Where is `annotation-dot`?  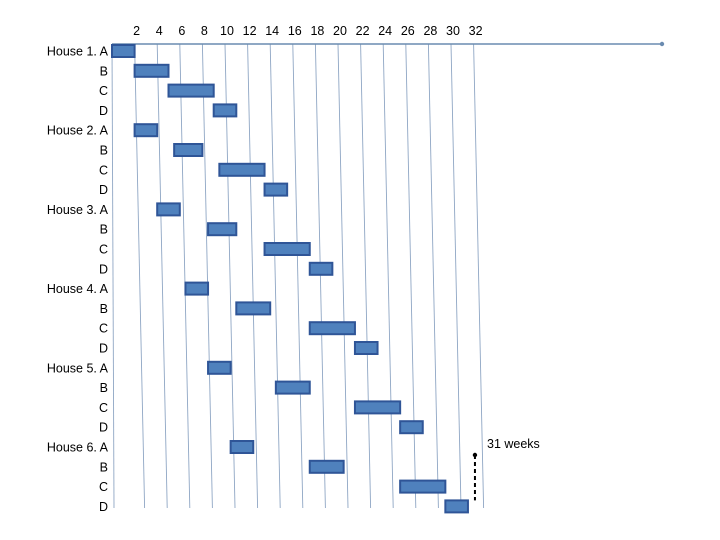 annotation-dot is located at coordinates (475, 455).